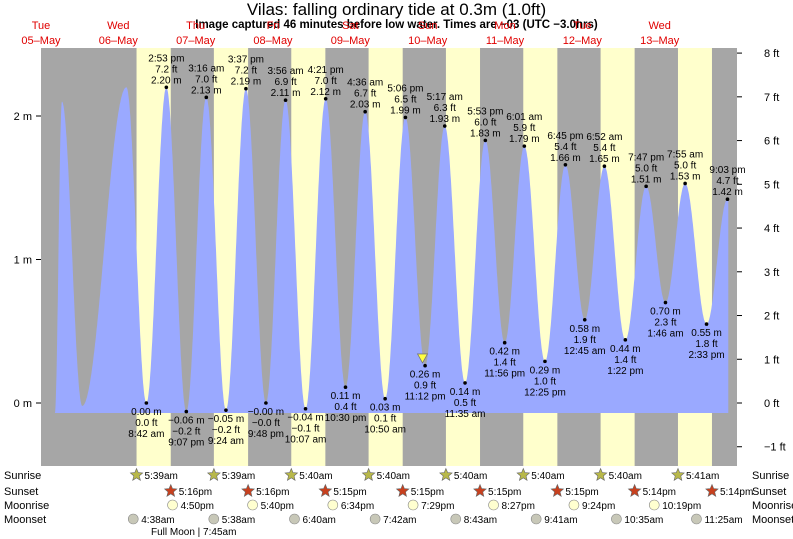 The height and width of the screenshot is (539, 793). What do you see at coordinates (273, 26) in the screenshot?
I see `day-header-weekday: Fri` at bounding box center [273, 26].